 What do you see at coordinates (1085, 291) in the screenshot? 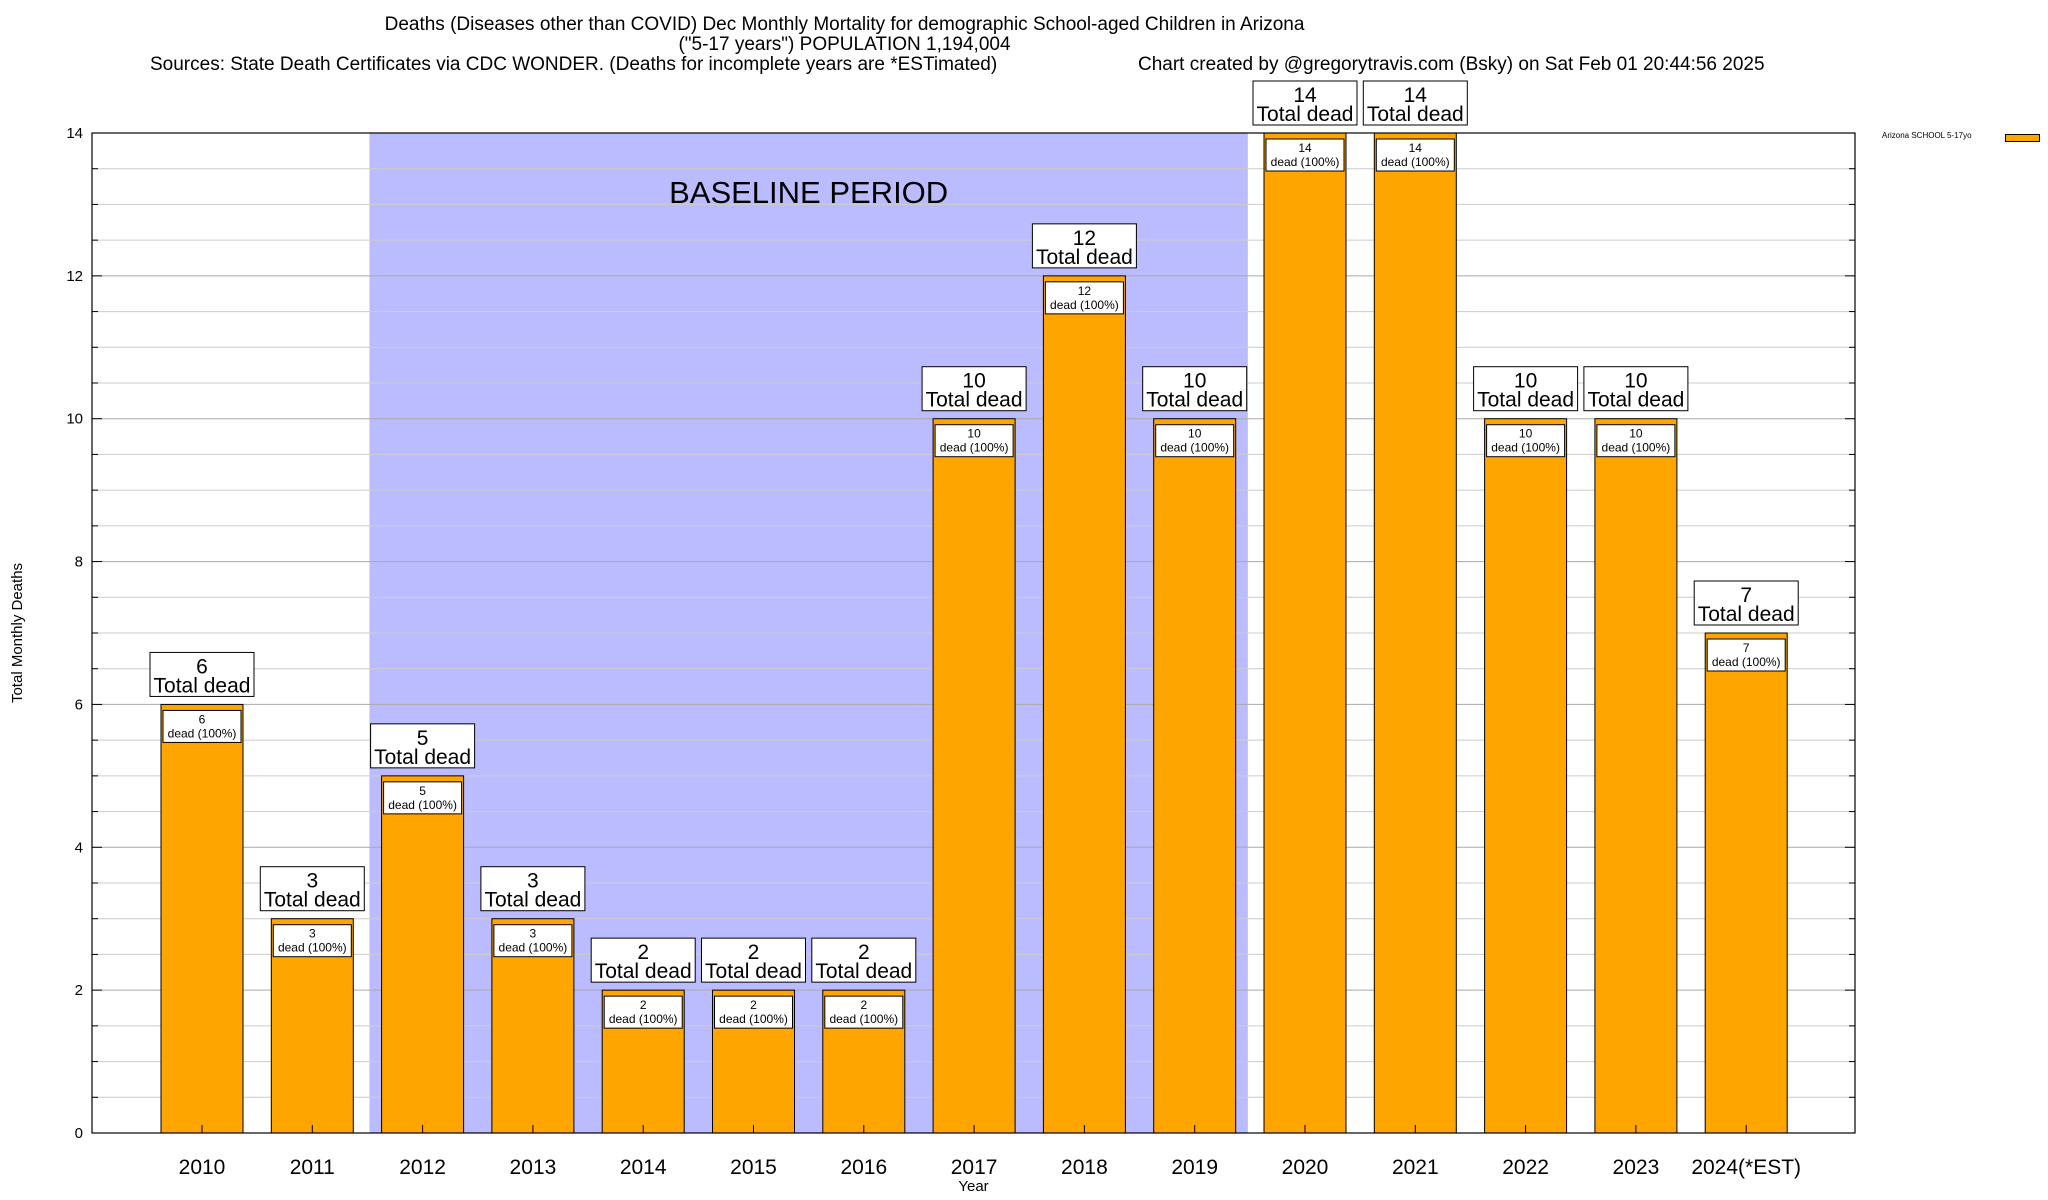
I see `bar-inner-value: 12` at bounding box center [1085, 291].